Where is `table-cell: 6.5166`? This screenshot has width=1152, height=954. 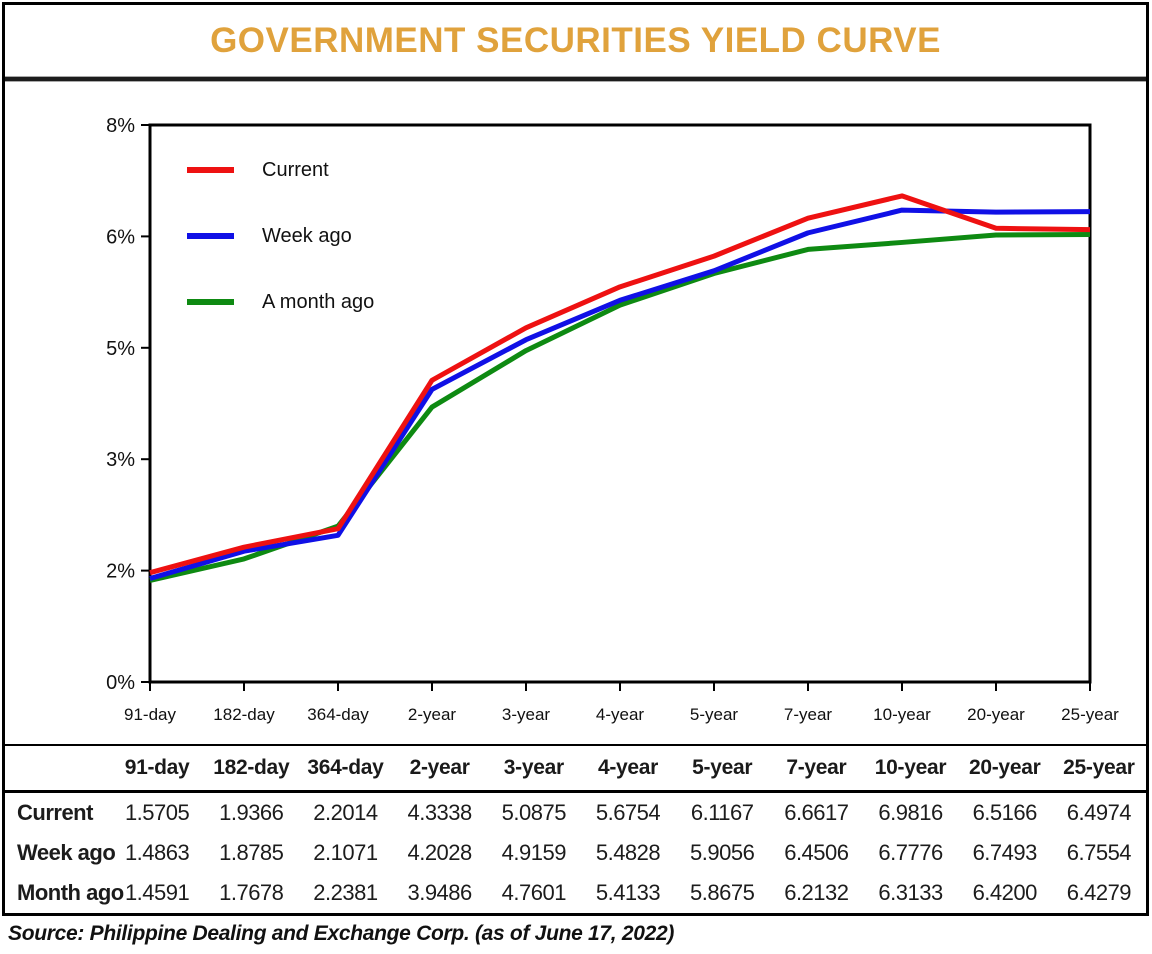 table-cell: 6.5166 is located at coordinates (1005, 812).